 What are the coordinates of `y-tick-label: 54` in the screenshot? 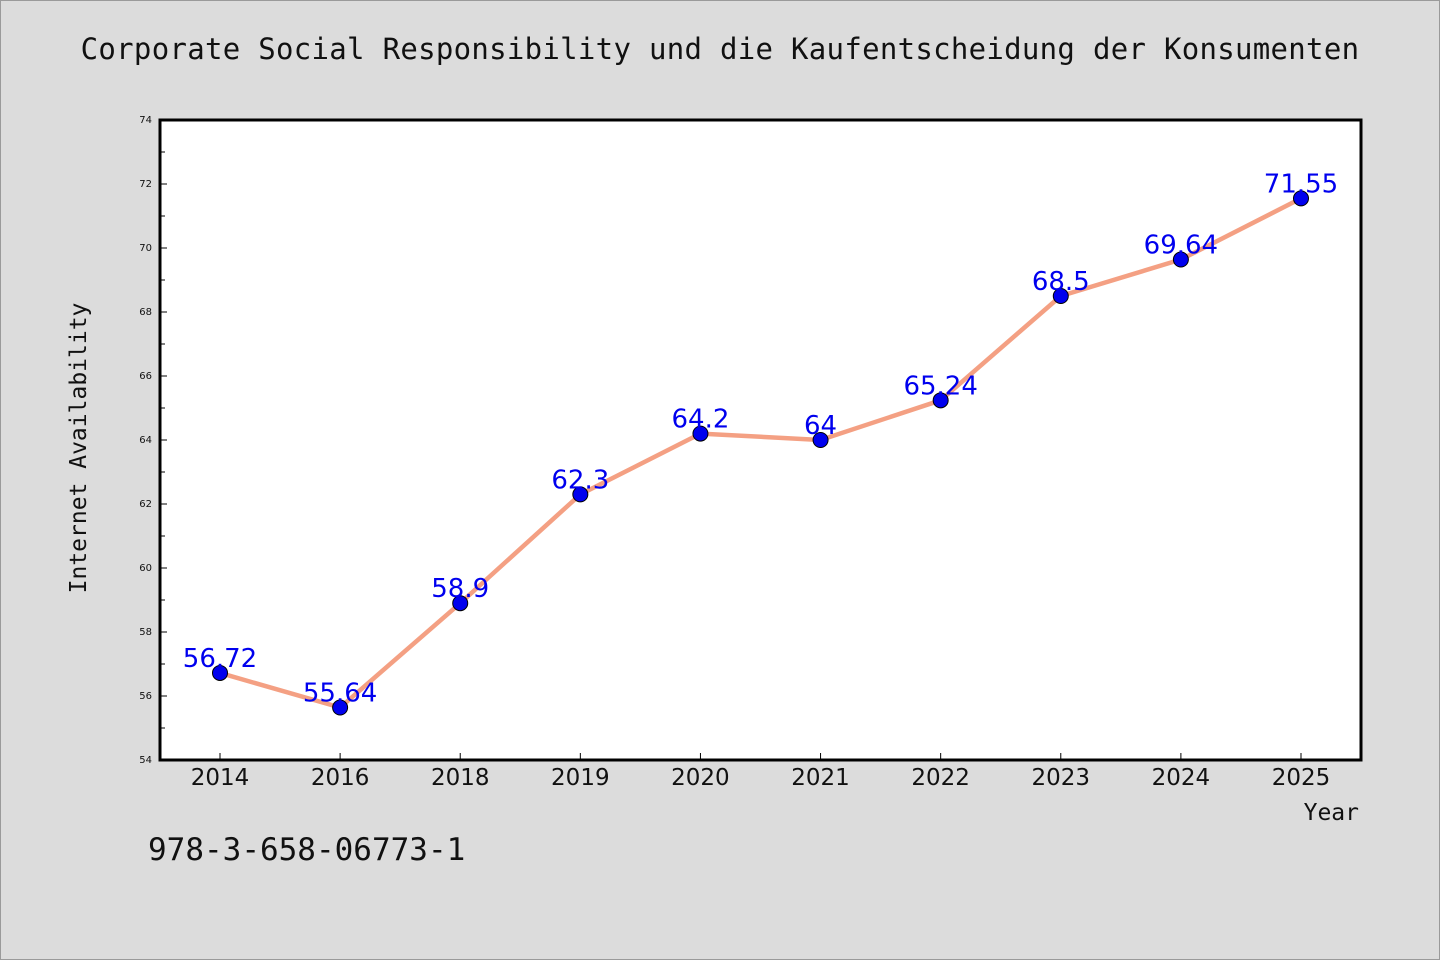 It's located at (145, 760).